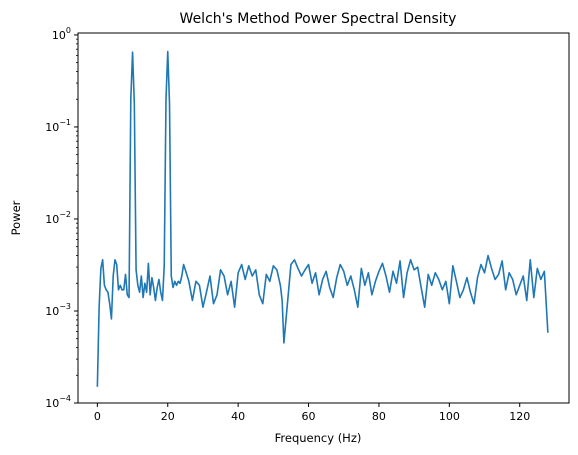 The height and width of the screenshot is (455, 578). What do you see at coordinates (58, 126) in the screenshot?
I see `y-tick-label: 10⁻¹` at bounding box center [58, 126].